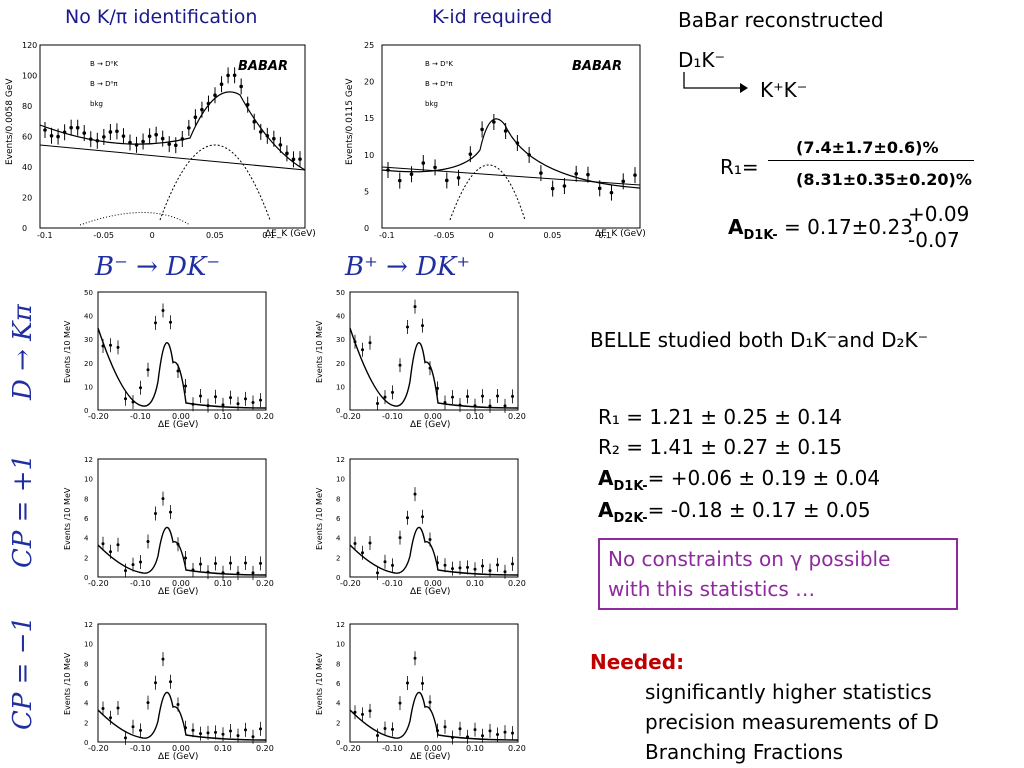 This screenshot has width=1024, height=768. What do you see at coordinates (720, 417) in the screenshot?
I see `r1-line: R₁ = 1.21 ± 0.25 ± 0.14` at bounding box center [720, 417].